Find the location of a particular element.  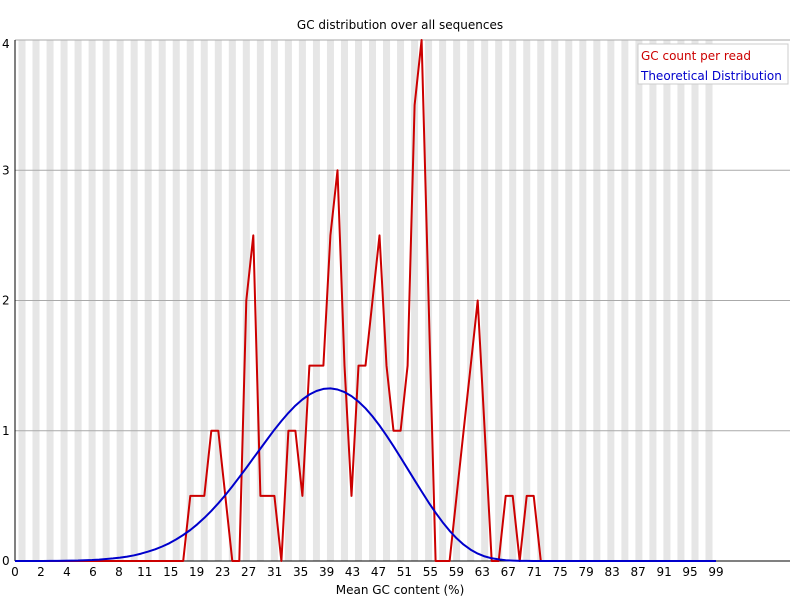

y-tick-labels: 0 1 2 3 4 is located at coordinates (6, 302).